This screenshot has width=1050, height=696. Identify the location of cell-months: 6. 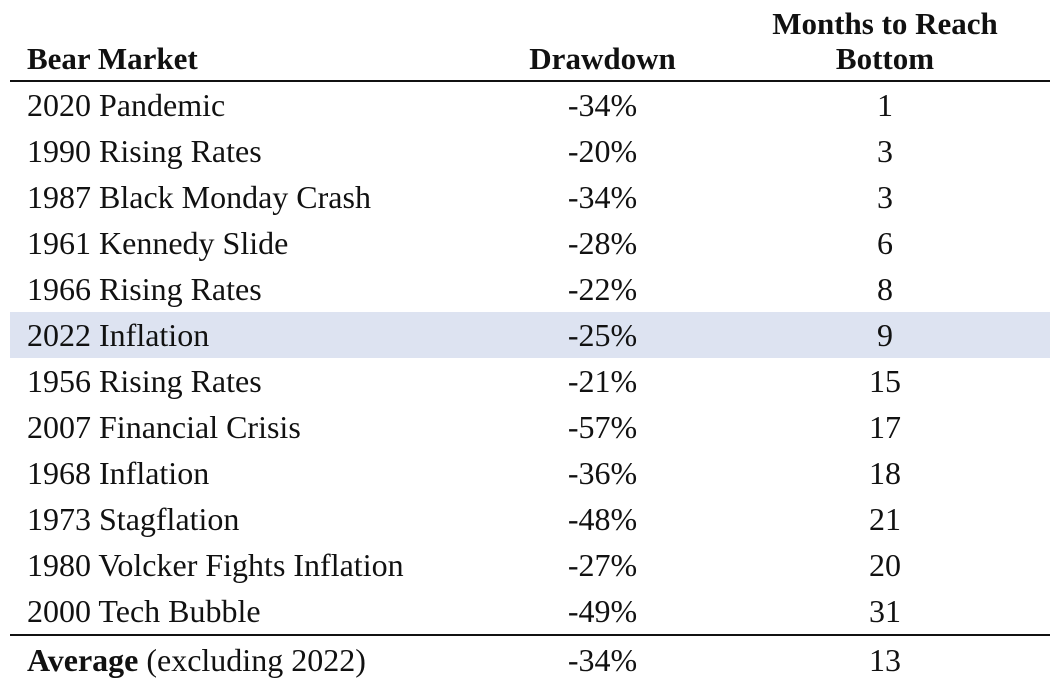
(885, 243).